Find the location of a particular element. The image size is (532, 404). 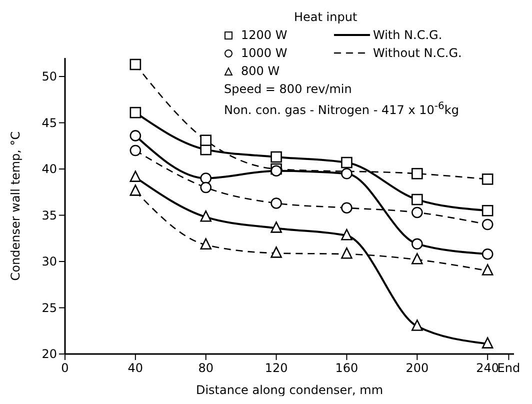

y-tick-label: 50 is located at coordinates (49, 77).